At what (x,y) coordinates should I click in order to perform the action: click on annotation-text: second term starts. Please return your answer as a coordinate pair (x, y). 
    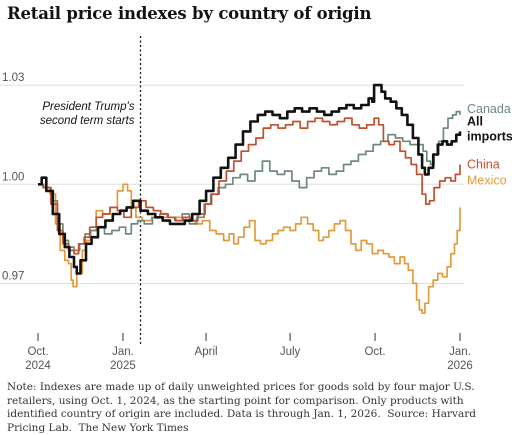
    Looking at the image, I should click on (87, 121).